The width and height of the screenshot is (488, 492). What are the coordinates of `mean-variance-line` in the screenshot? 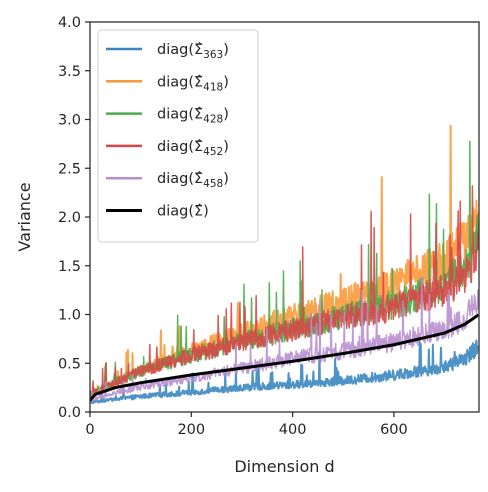 It's located at (284, 357).